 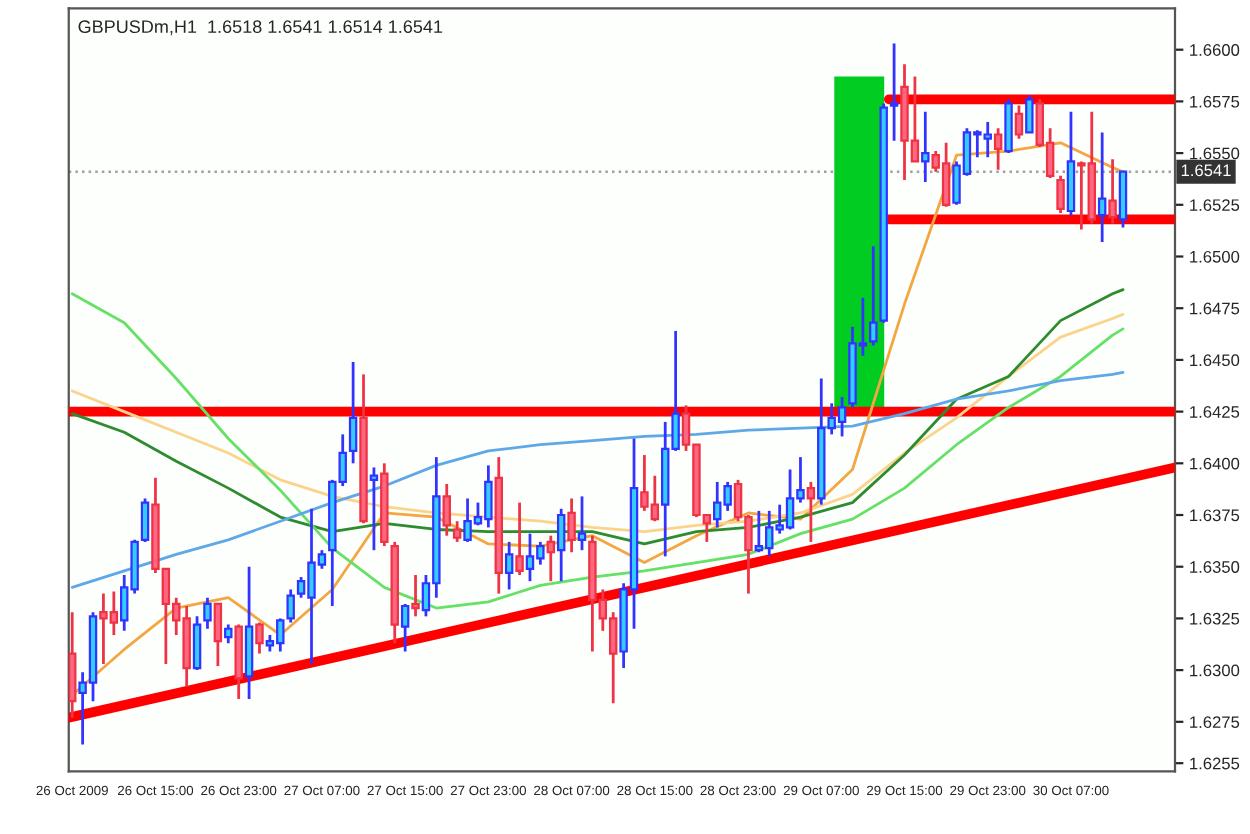 What do you see at coordinates (1215, 515) in the screenshot?
I see `y-tick-label: 1.6375` at bounding box center [1215, 515].